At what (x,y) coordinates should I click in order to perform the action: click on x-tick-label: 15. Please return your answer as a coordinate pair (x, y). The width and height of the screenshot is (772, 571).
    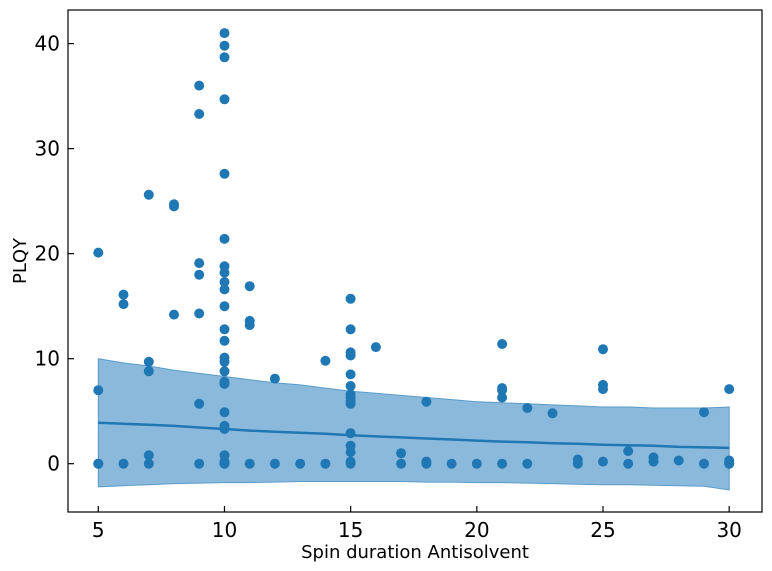
    Looking at the image, I should click on (350, 530).